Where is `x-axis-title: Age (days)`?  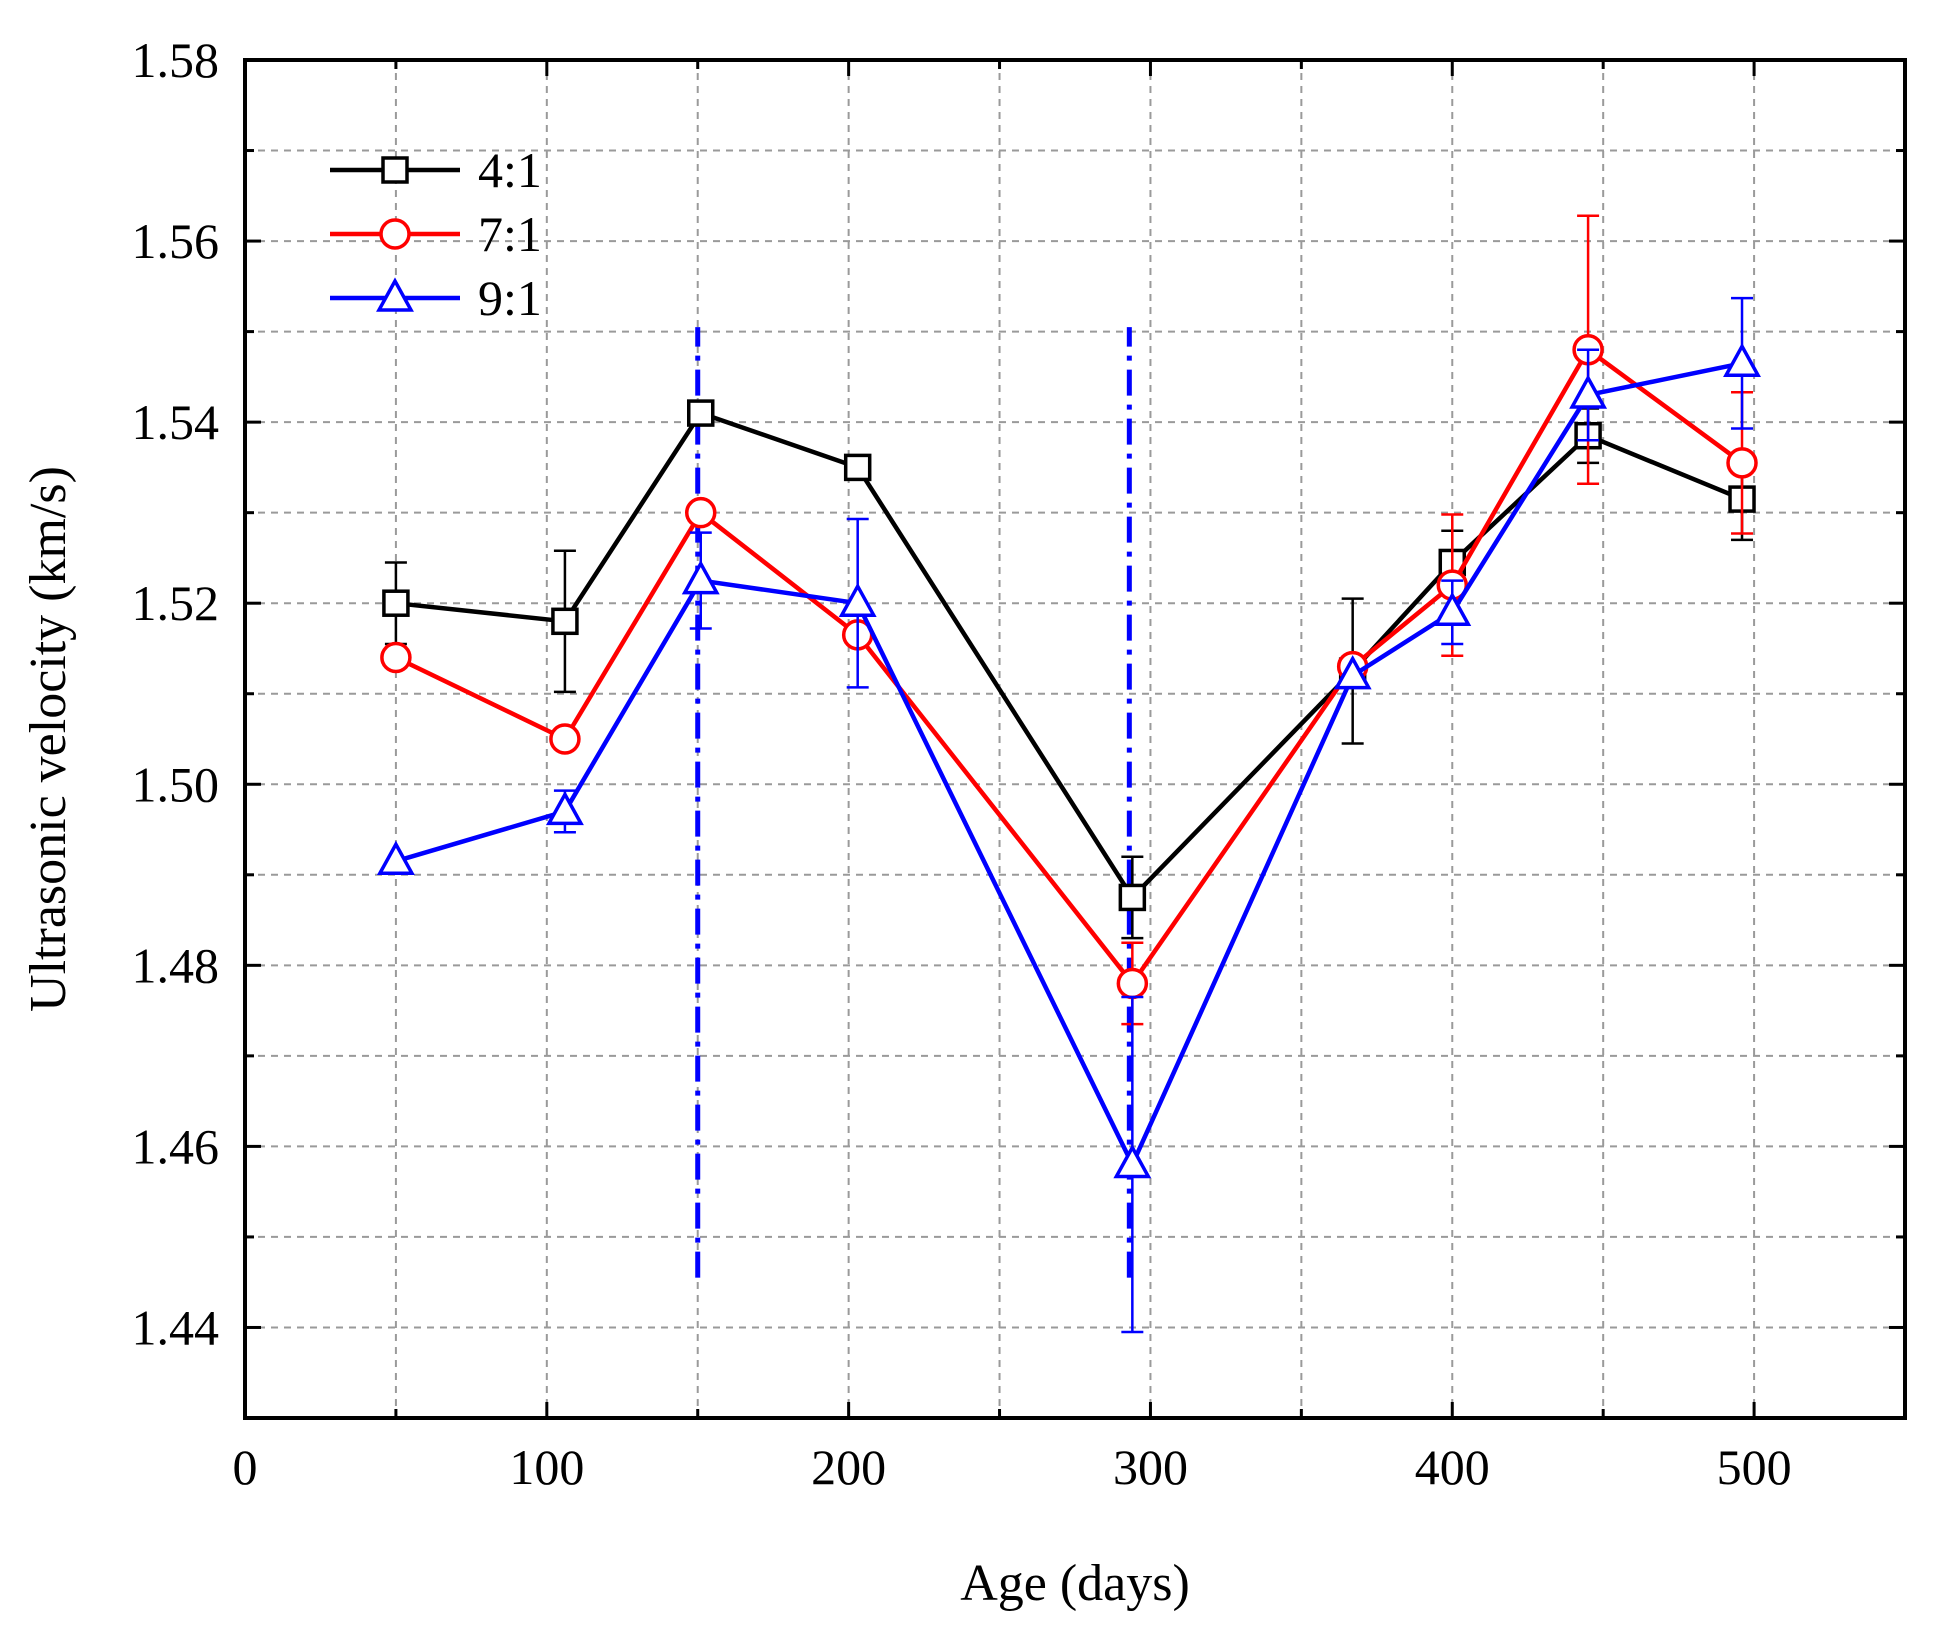 x-axis-title: Age (days) is located at coordinates (1075, 1583).